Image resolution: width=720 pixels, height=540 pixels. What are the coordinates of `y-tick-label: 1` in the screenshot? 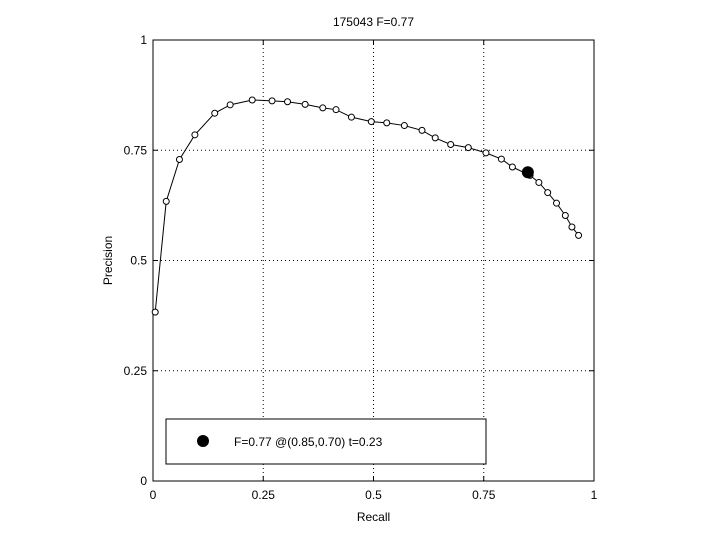 It's located at (143, 40).